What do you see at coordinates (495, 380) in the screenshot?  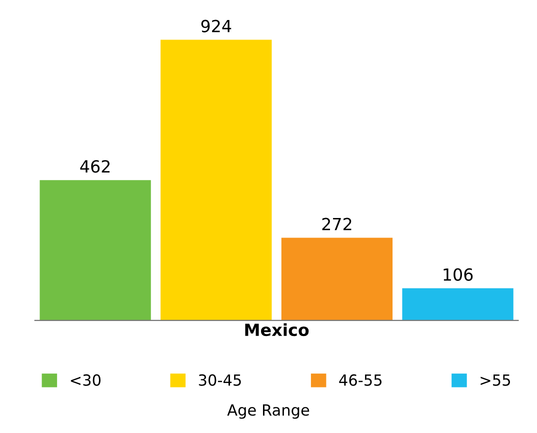 I see `legend-label: >55` at bounding box center [495, 380].